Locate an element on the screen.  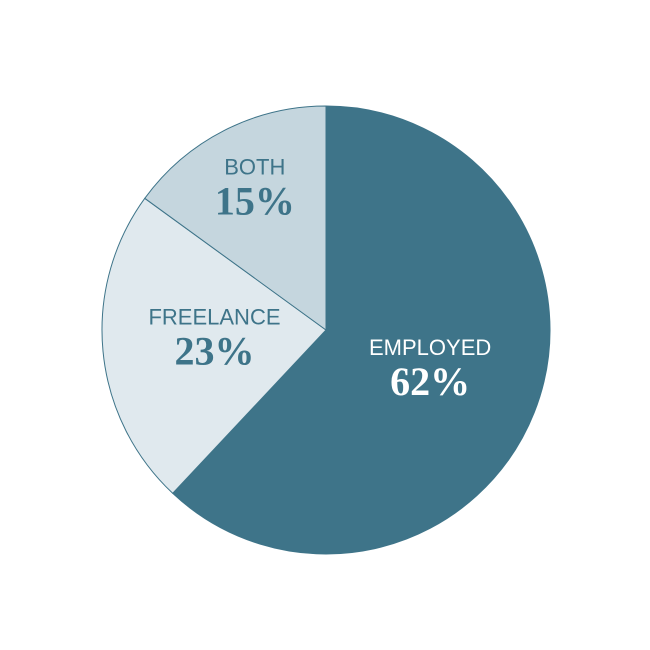
slice-value-label: 62% is located at coordinates (430, 381).